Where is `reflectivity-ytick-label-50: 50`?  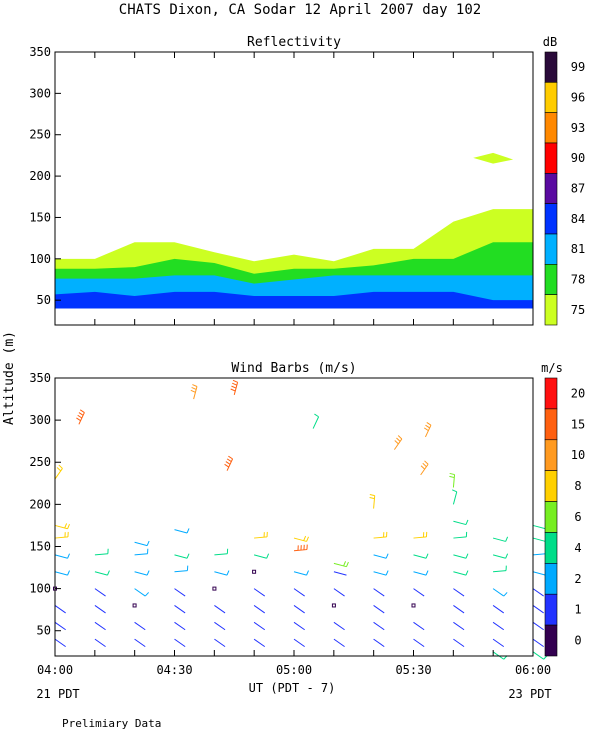
reflectivity-ytick-label-50: 50 is located at coordinates (44, 300).